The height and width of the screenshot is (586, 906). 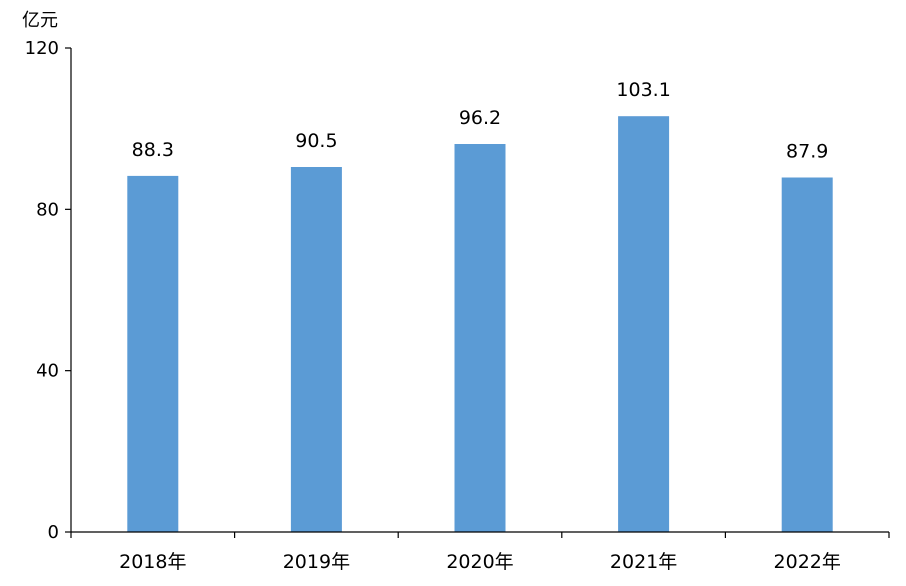 I want to click on x-tick-label-2: 2020年, so click(x=479, y=562).